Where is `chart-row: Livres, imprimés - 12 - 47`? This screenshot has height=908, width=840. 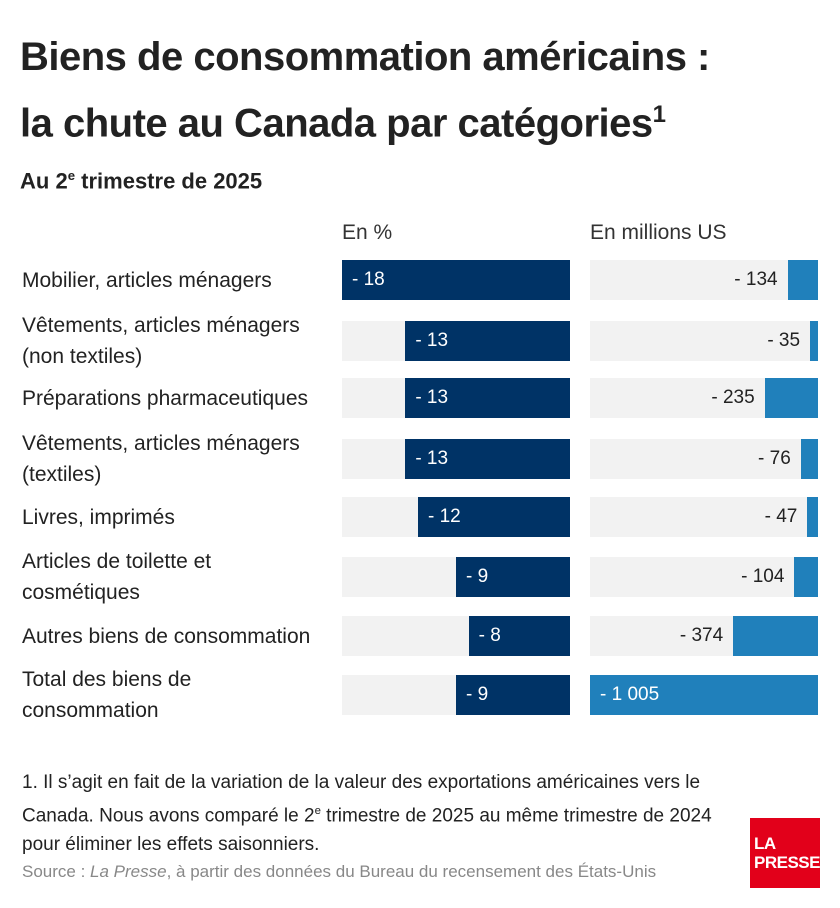
chart-row: Livres, imprimés - 12 - 47 is located at coordinates (420, 517).